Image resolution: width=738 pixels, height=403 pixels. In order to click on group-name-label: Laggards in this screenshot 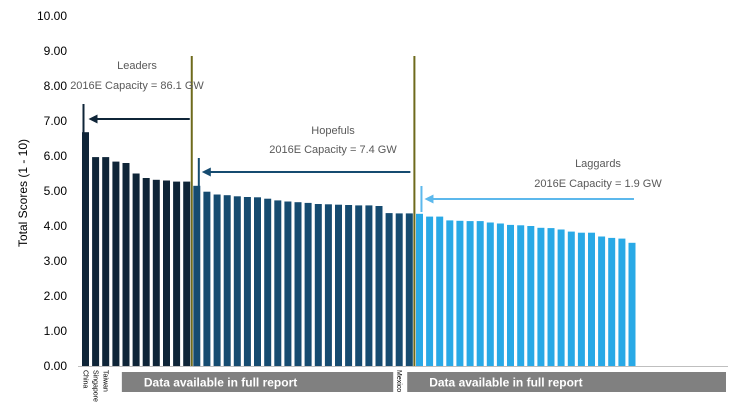, I will do `click(598, 164)`.